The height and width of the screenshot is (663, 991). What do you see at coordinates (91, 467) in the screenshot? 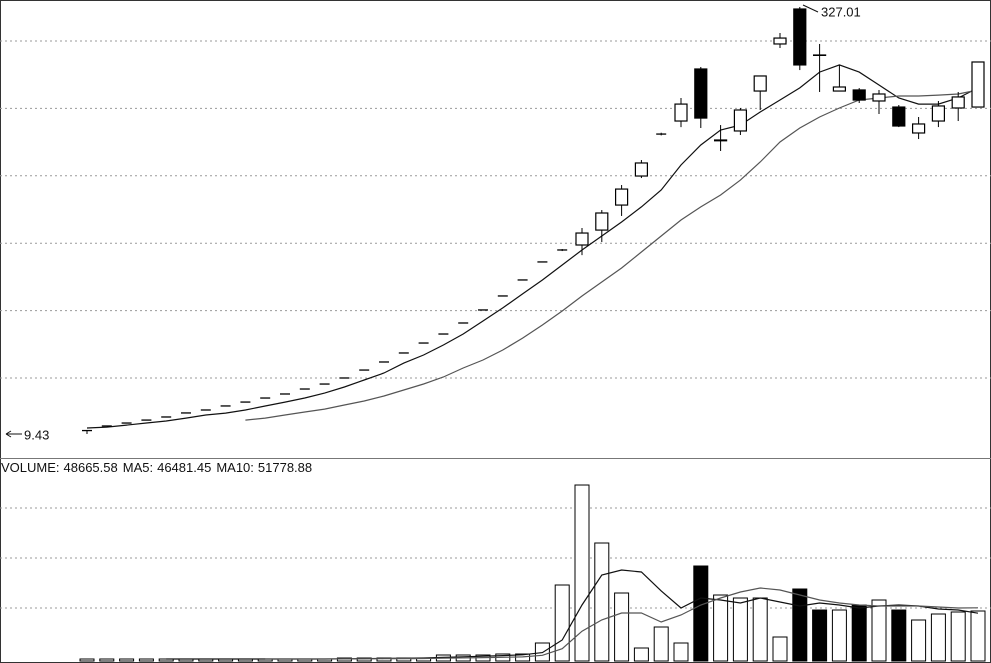
I see `legend-volume-value: 48665.58` at bounding box center [91, 467].